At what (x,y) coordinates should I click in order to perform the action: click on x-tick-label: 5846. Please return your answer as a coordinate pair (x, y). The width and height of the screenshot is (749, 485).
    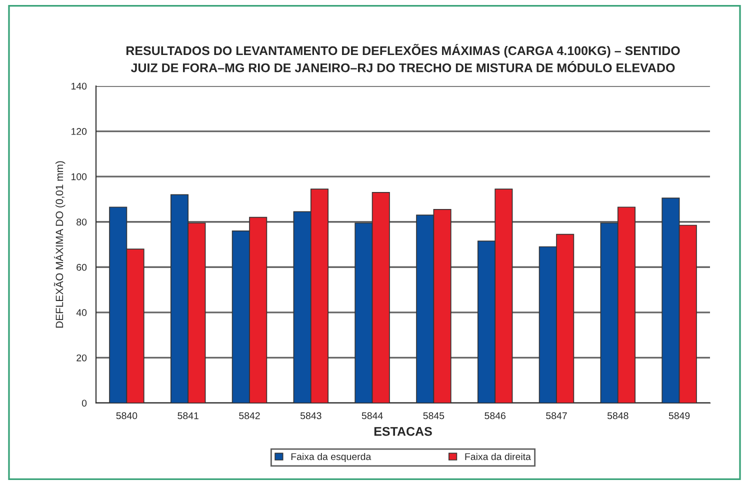
    Looking at the image, I should click on (495, 416).